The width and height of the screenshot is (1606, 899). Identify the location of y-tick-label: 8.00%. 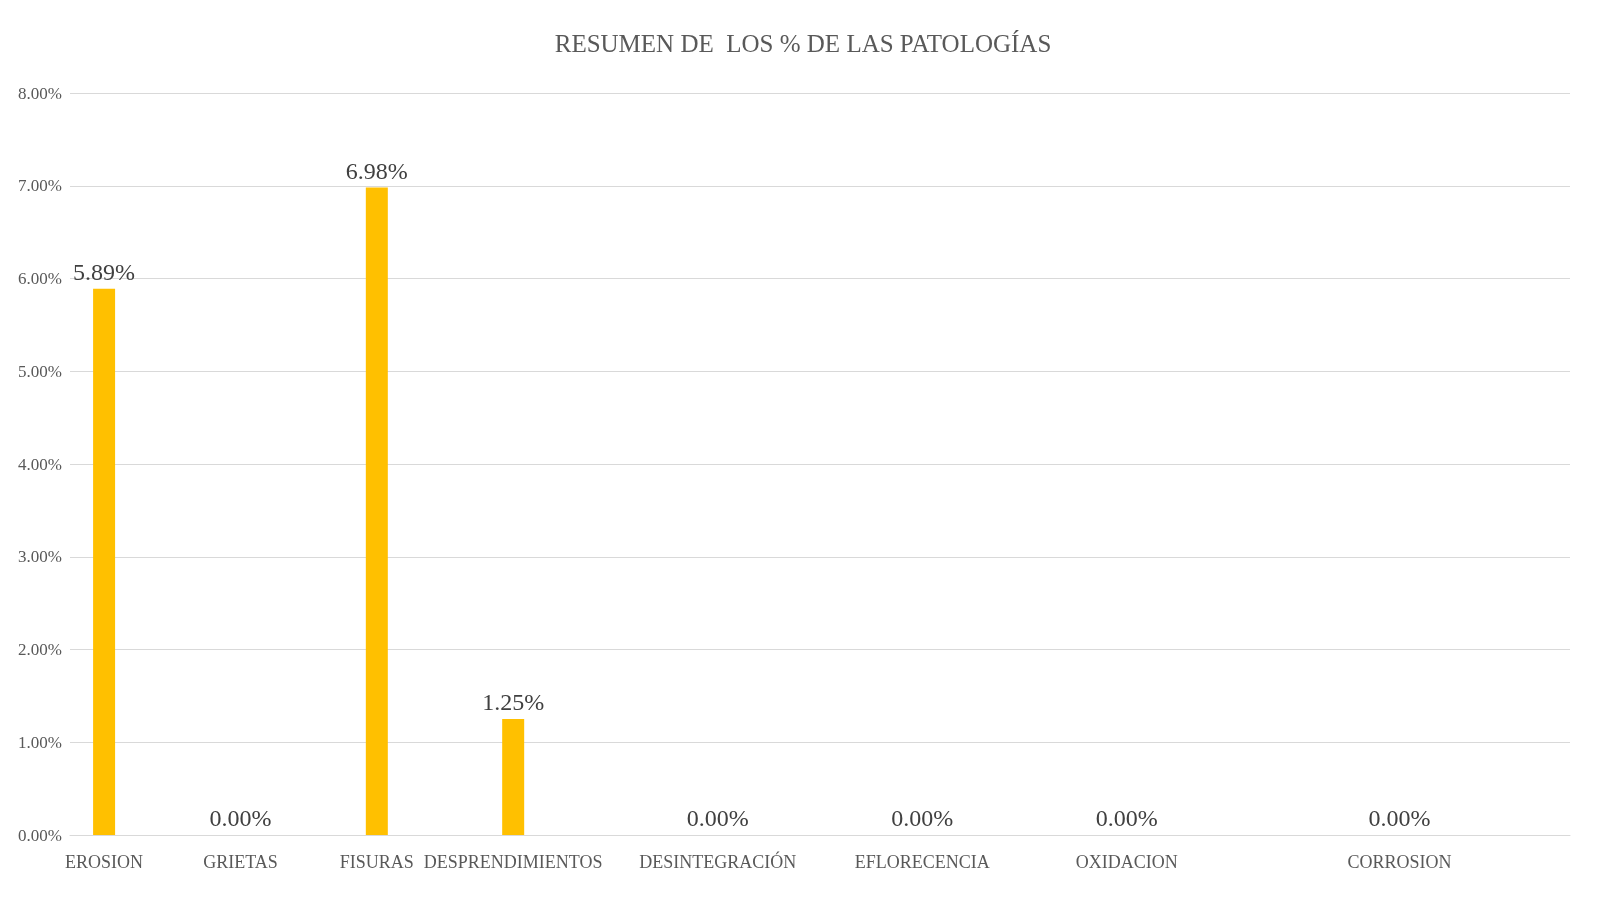
(40, 93).